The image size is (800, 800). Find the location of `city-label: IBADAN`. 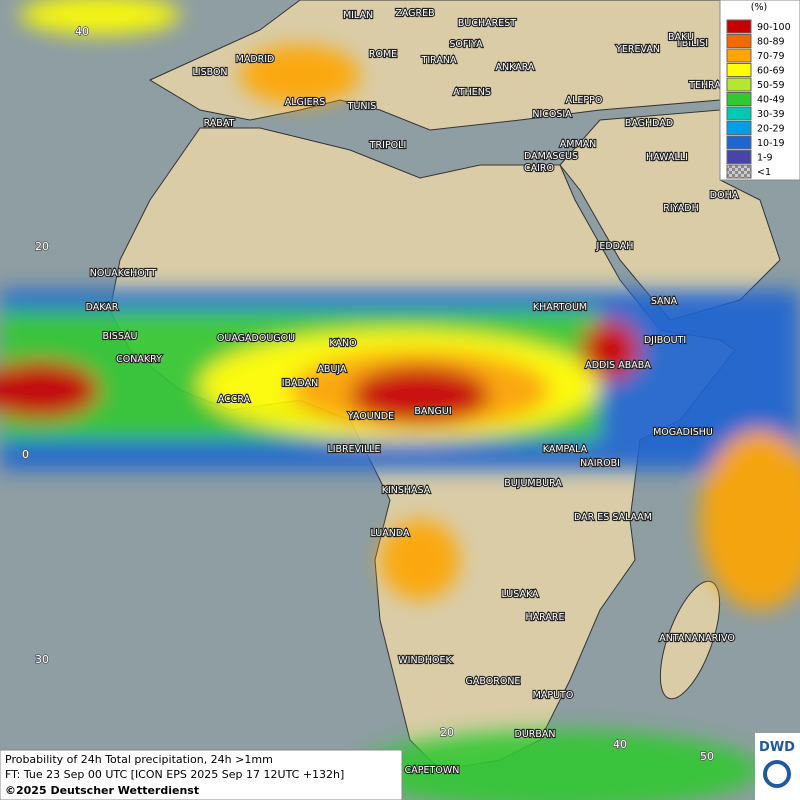

city-label: IBADAN is located at coordinates (300, 383).